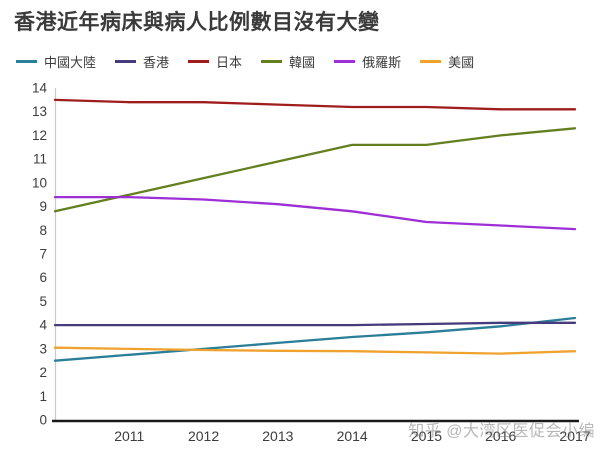 The width and height of the screenshot is (600, 458). Describe the element at coordinates (229, 62) in the screenshot. I see `legend-label: 日本` at that location.